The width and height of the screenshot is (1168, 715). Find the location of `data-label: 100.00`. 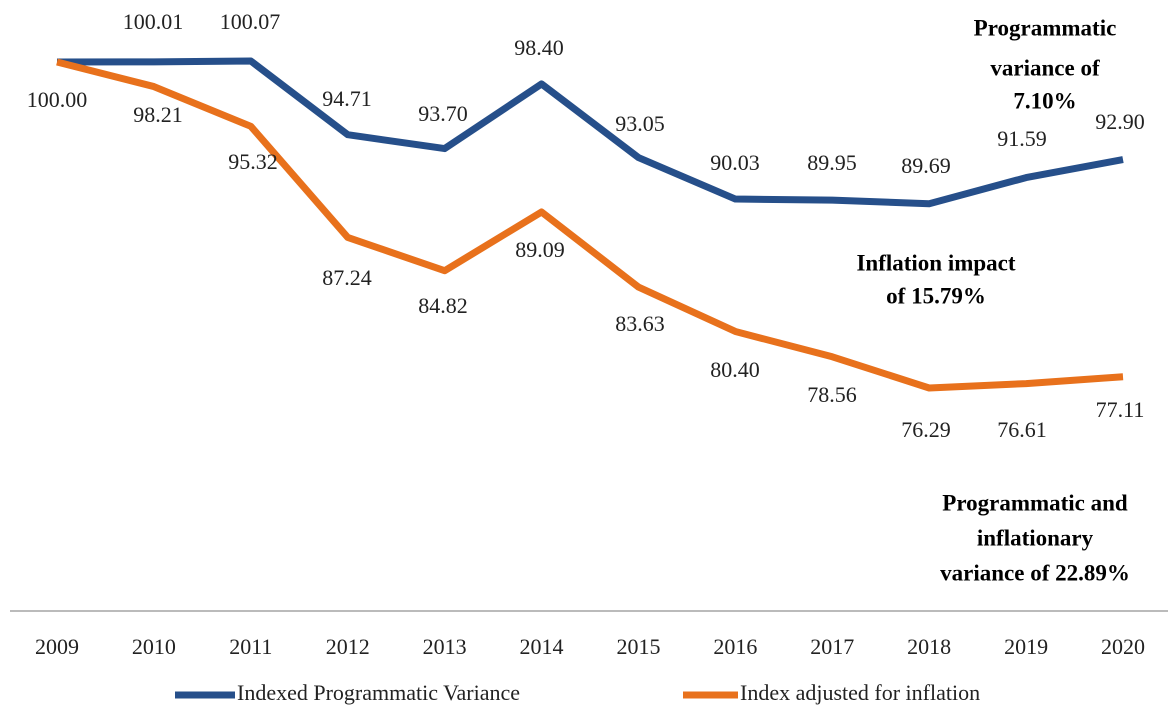

data-label: 100.00 is located at coordinates (57, 99).